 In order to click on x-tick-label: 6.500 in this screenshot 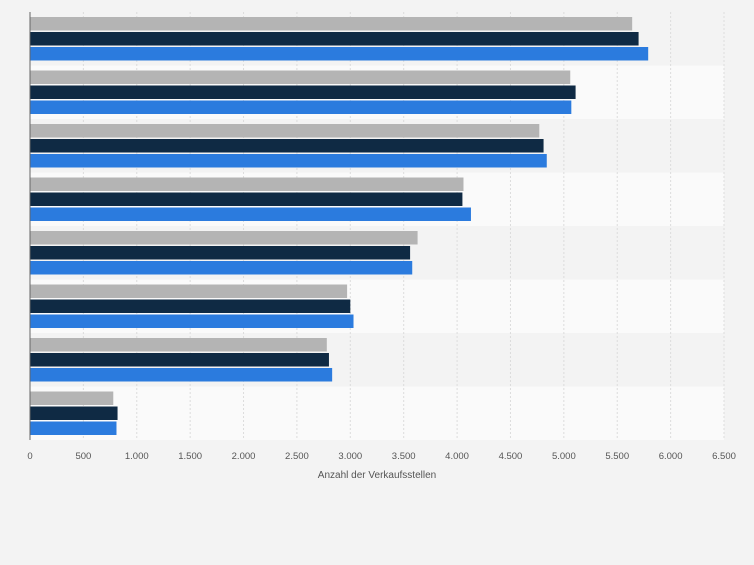, I will do `click(724, 456)`.